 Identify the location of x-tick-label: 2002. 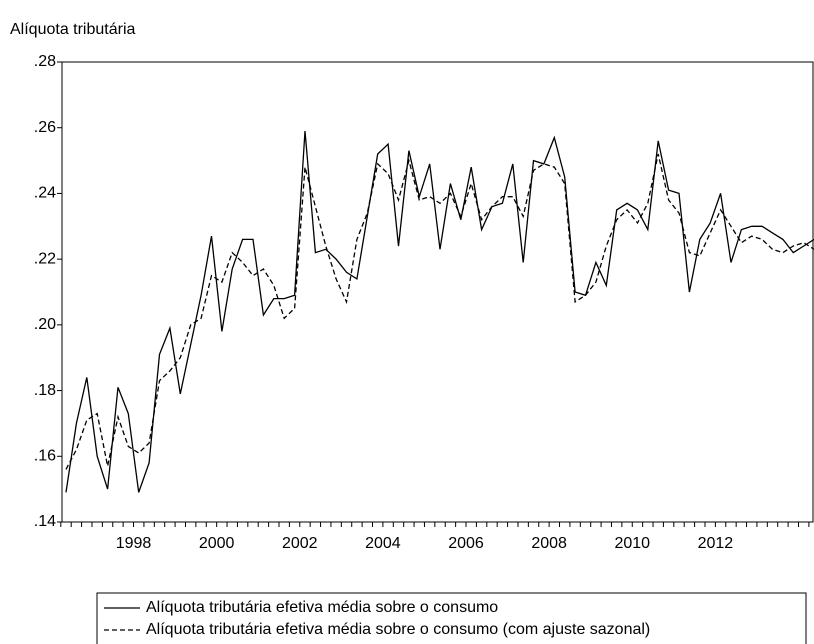
(300, 543).